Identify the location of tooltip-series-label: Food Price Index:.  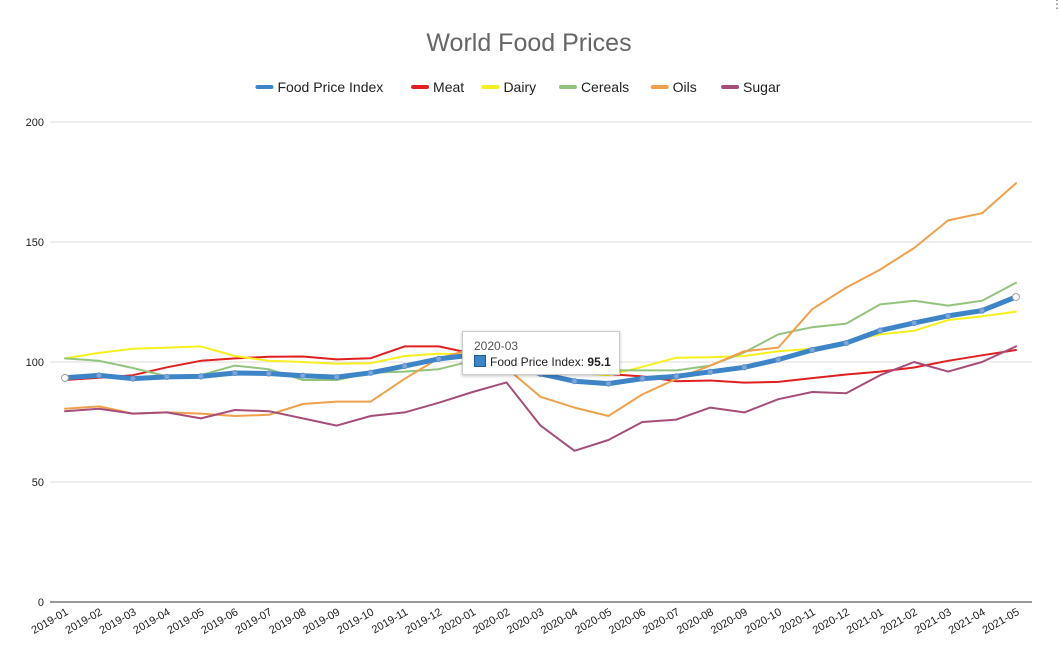
(537, 362).